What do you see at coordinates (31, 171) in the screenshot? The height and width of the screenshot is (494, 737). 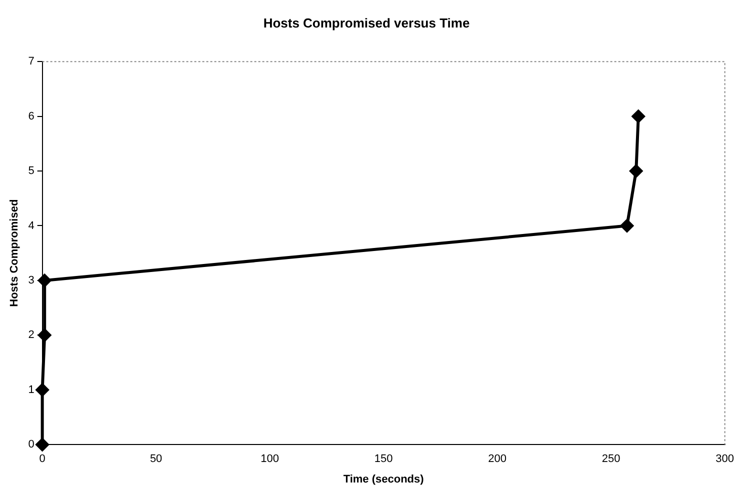 I see `y-tick-label: 5` at bounding box center [31, 171].